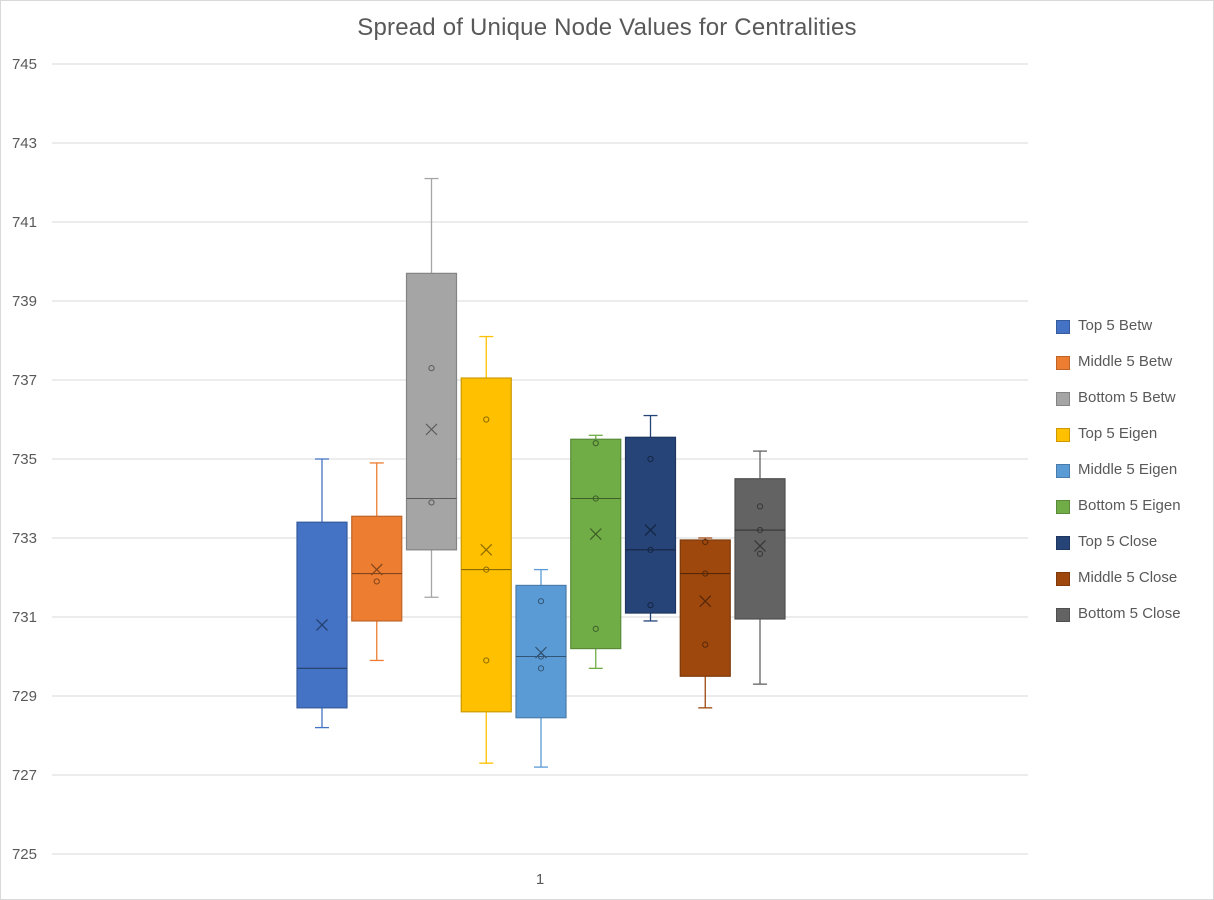 The width and height of the screenshot is (1214, 900). I want to click on y-tick-label: 731, so click(24, 617).